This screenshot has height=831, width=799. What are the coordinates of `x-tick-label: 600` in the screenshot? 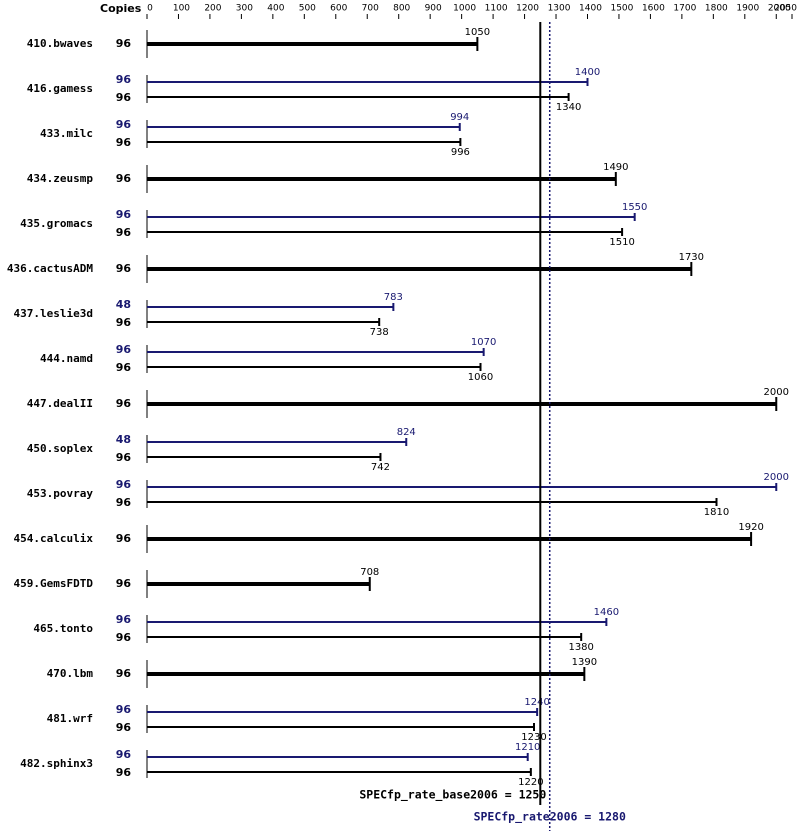 It's located at (338, 9).